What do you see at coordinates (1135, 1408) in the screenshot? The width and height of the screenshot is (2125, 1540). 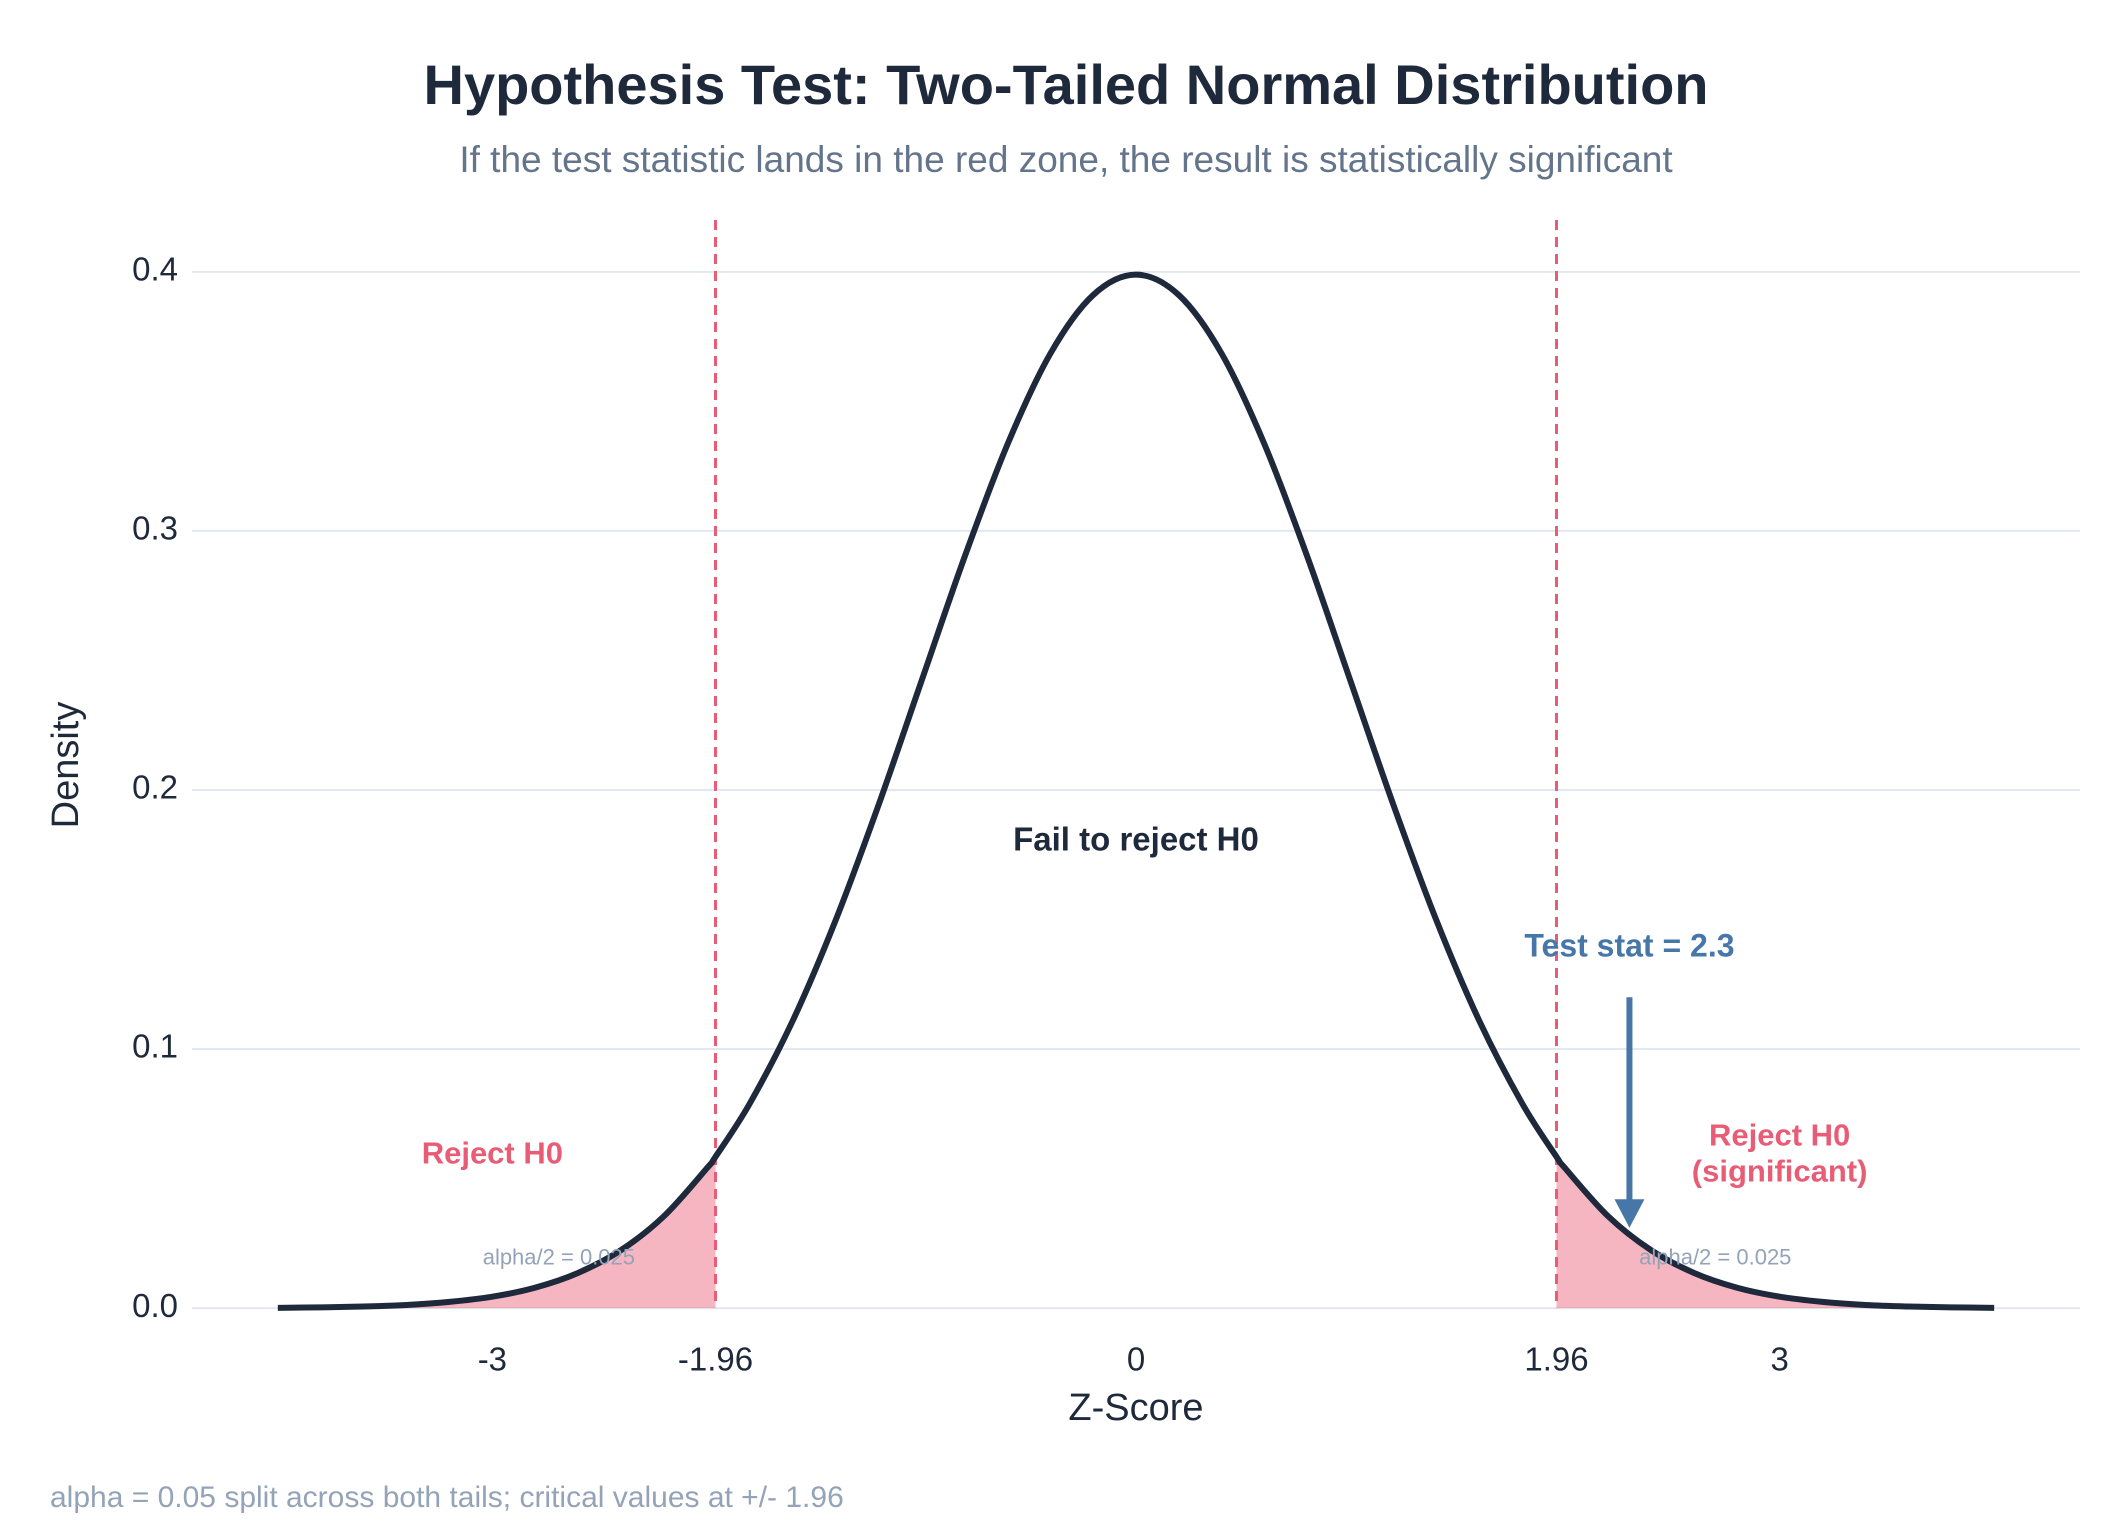 I see `x-axis-label: Z-Score` at bounding box center [1135, 1408].